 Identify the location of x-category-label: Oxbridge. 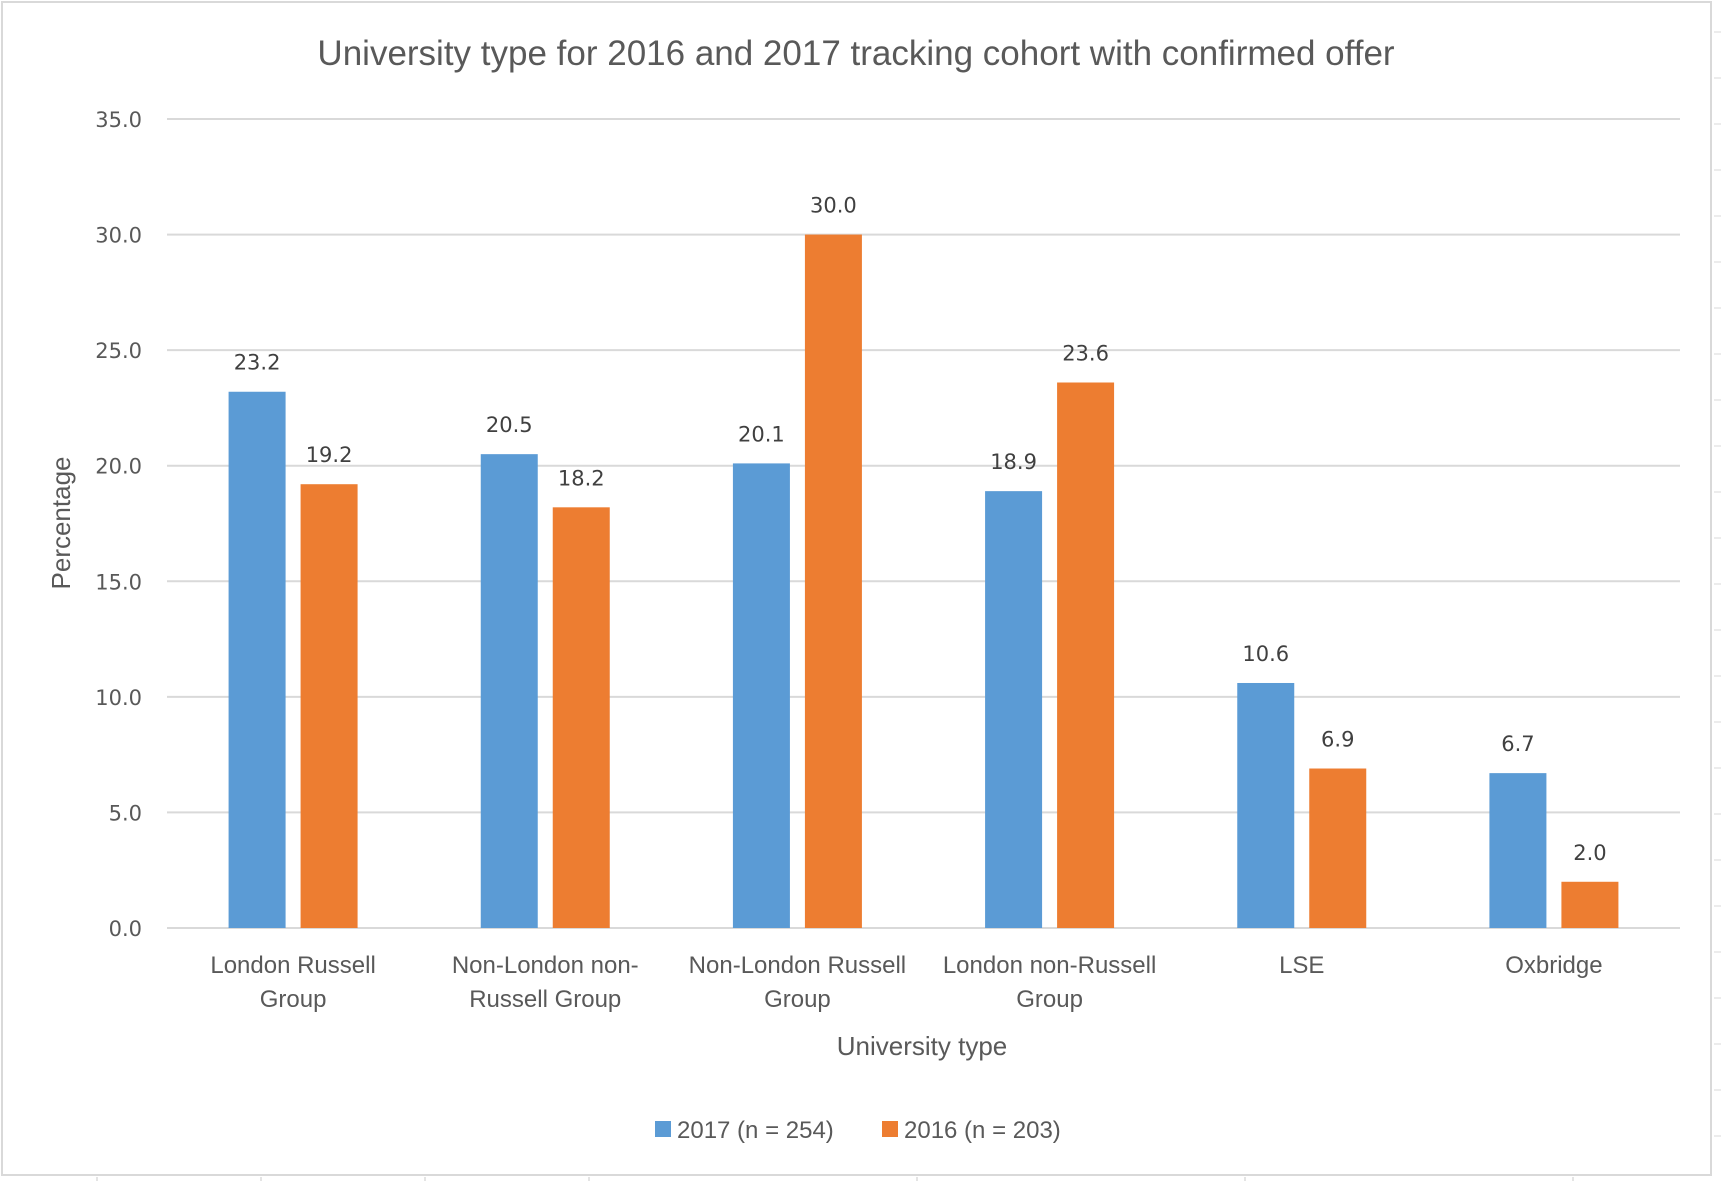
(1553, 965).